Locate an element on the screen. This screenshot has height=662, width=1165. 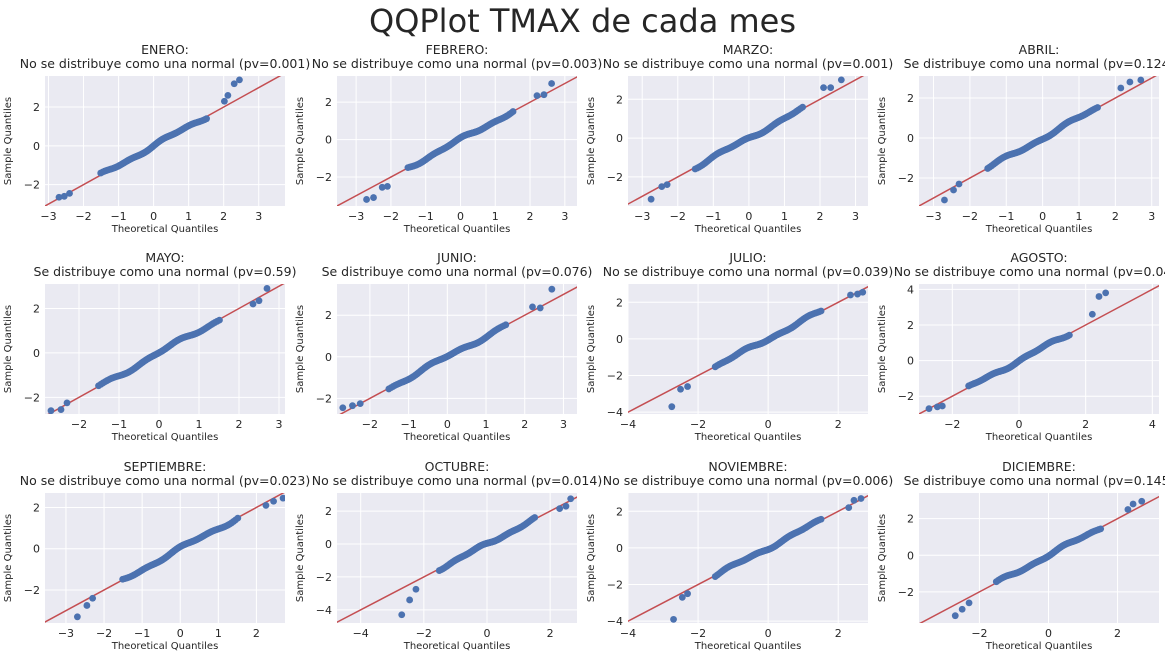
subplot-month-title: MAYO: is located at coordinates (164, 257).